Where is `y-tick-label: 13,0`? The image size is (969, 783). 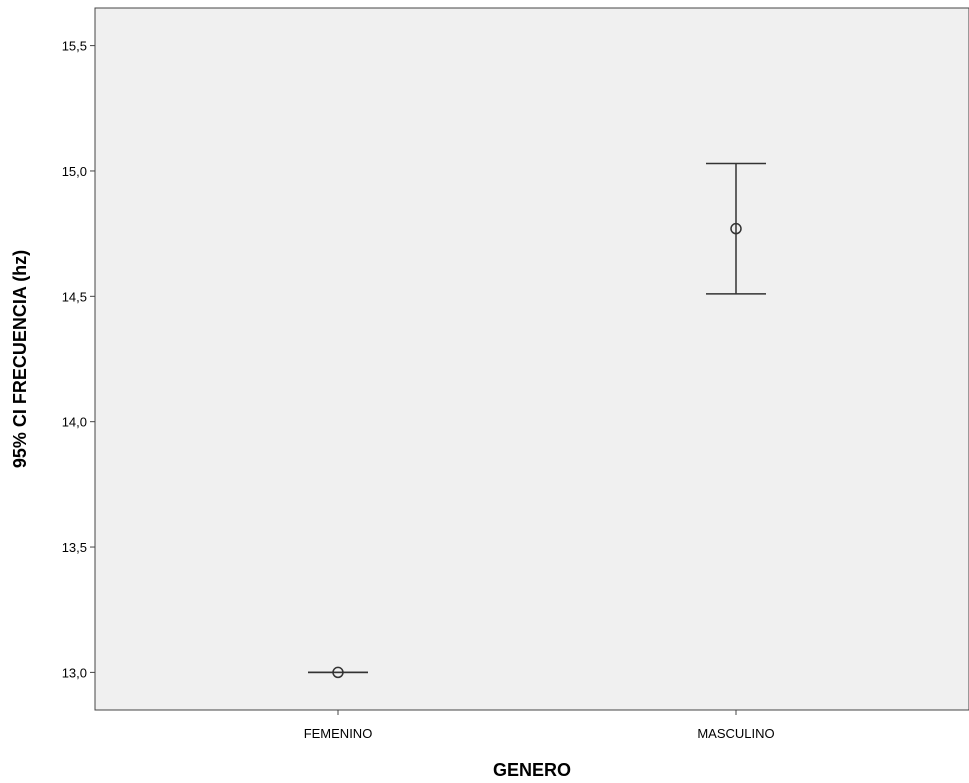 y-tick-label: 13,0 is located at coordinates (74, 672).